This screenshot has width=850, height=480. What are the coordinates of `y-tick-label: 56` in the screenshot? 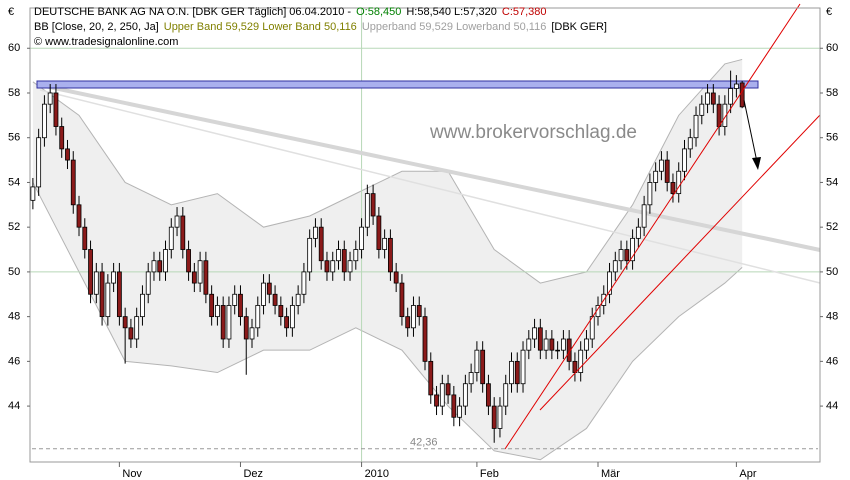 It's located at (832, 138).